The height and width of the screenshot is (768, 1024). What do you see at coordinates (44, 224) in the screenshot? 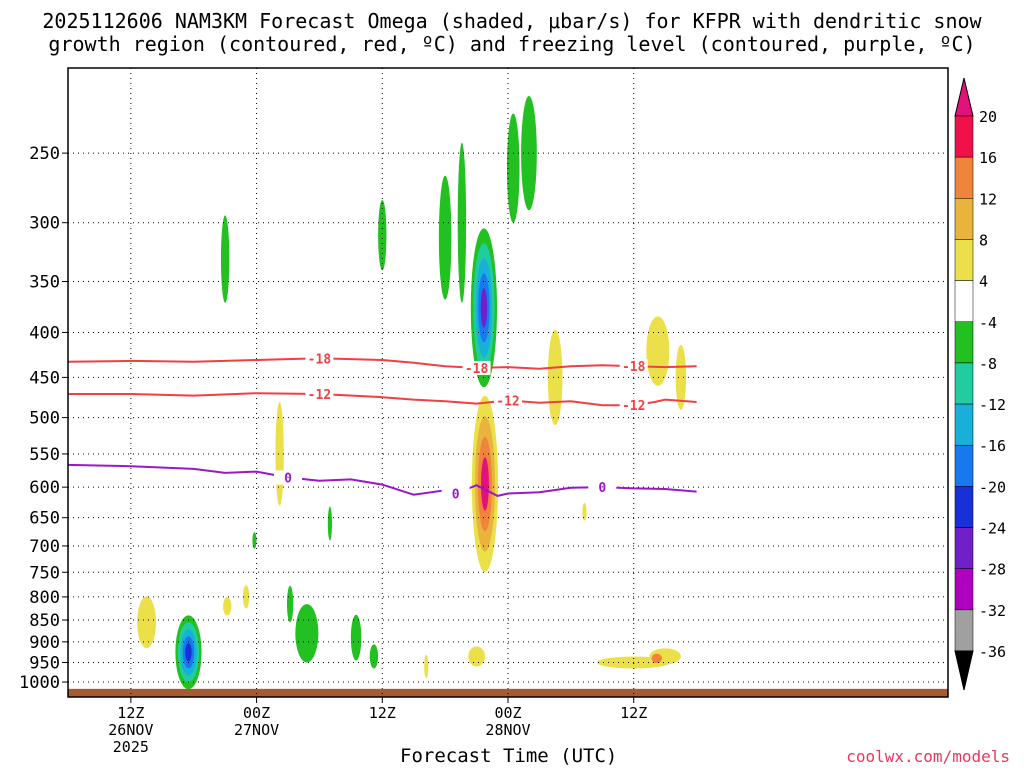
I see `y-tick-label: 300` at bounding box center [44, 224].